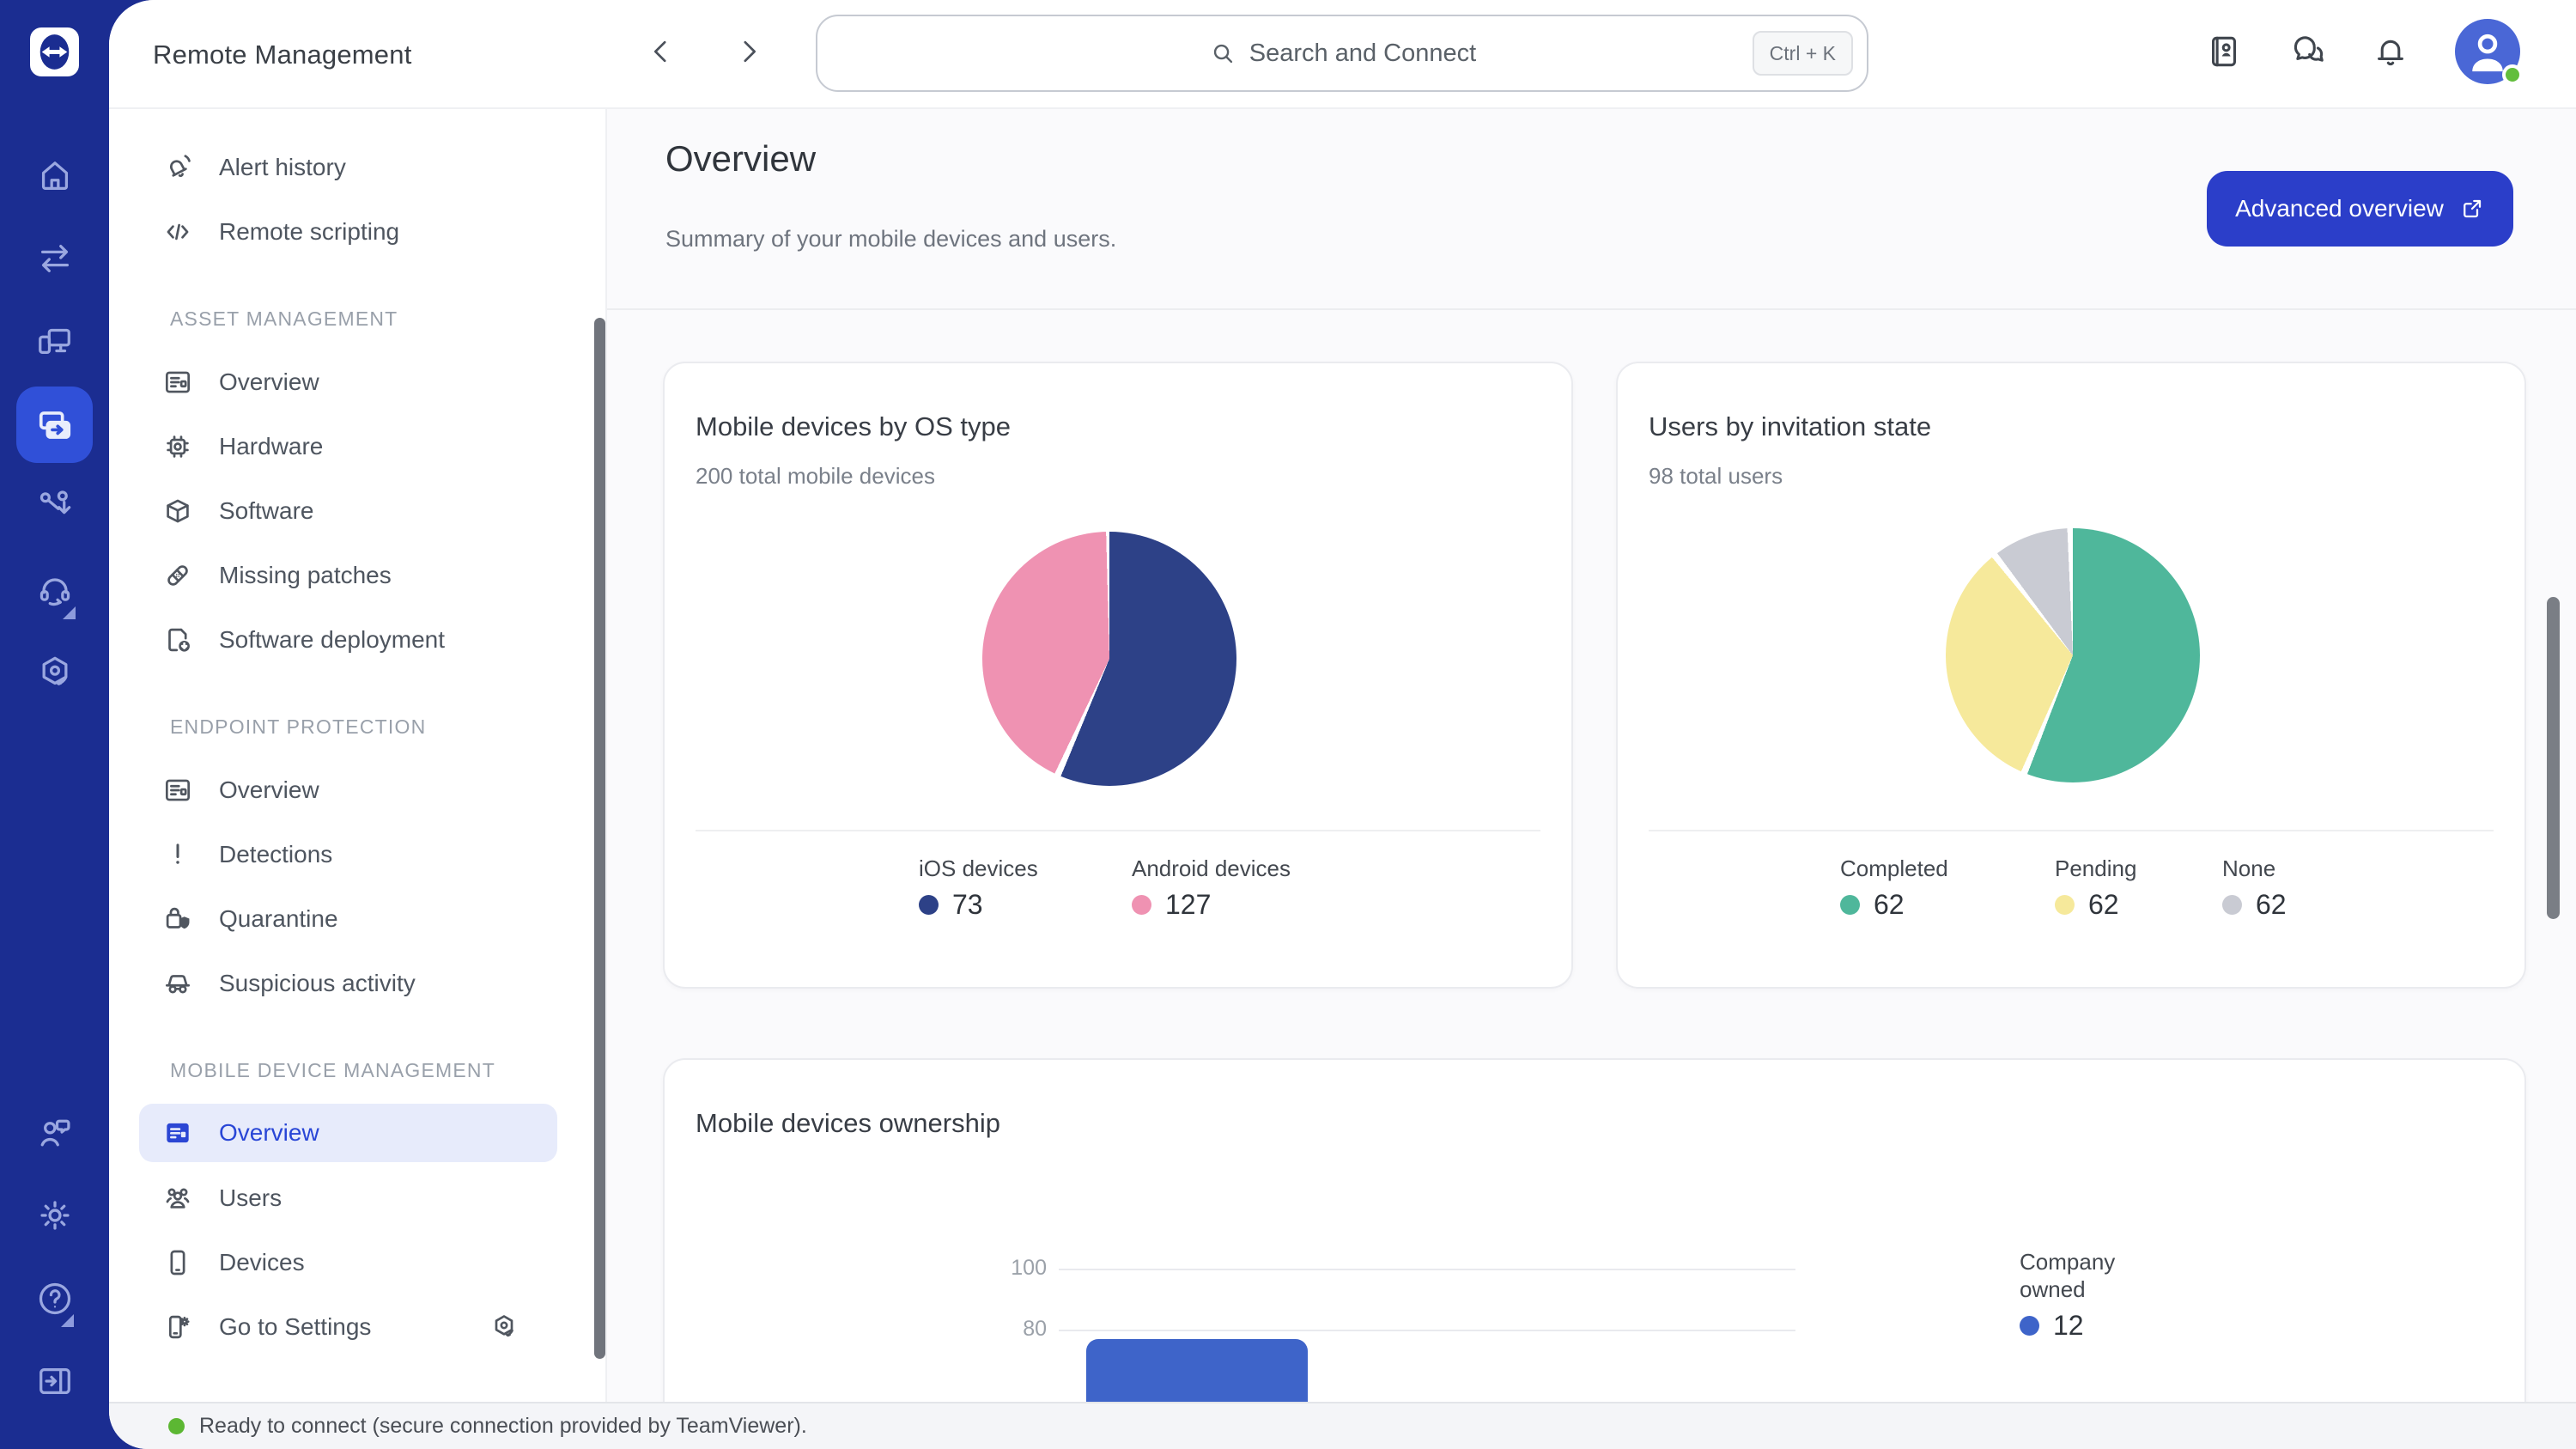 This screenshot has height=1449, width=2576. Describe the element at coordinates (178, 1262) in the screenshot. I see `smartphone-icon` at that location.